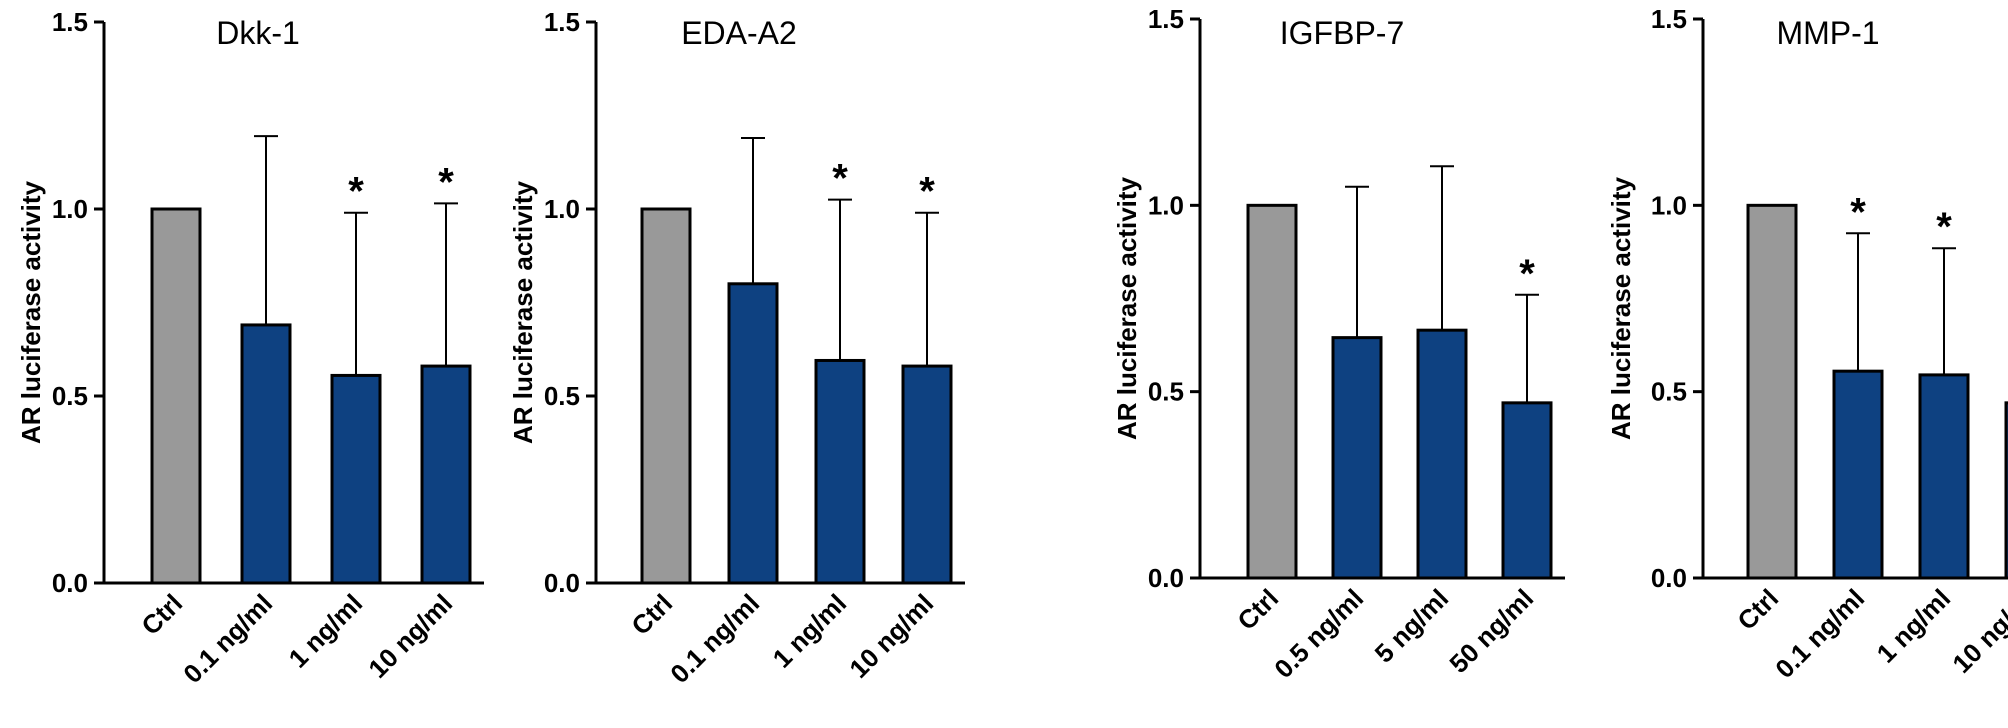  I want to click on chart-title: IGFBP-7, so click(1342, 33).